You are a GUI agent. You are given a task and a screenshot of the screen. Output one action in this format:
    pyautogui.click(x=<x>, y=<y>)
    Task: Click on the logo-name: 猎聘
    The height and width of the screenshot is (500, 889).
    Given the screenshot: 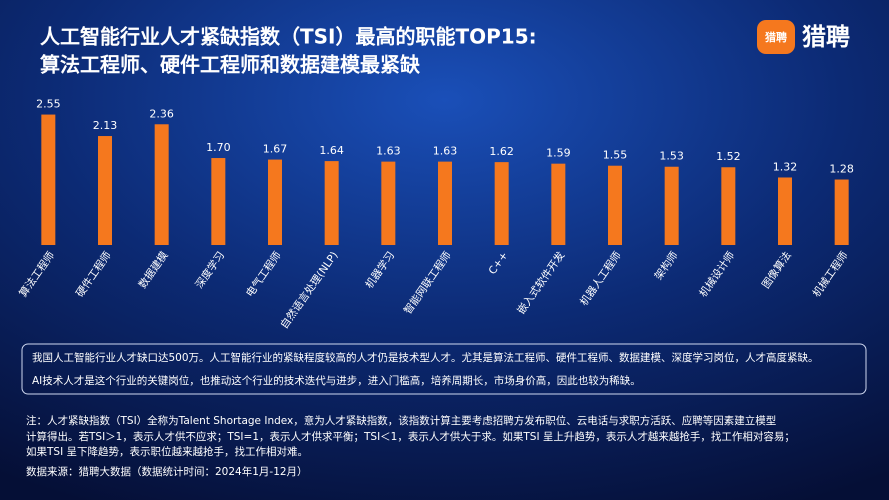 What is the action you would take?
    pyautogui.click(x=826, y=37)
    